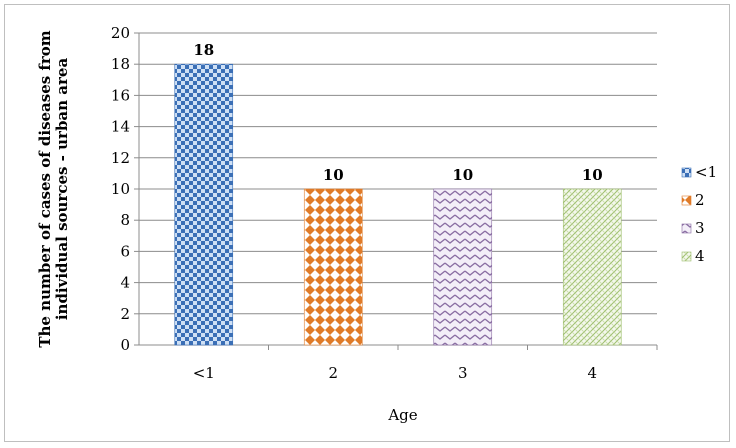 The image size is (736, 448). I want to click on legend-label: 4, so click(700, 256).